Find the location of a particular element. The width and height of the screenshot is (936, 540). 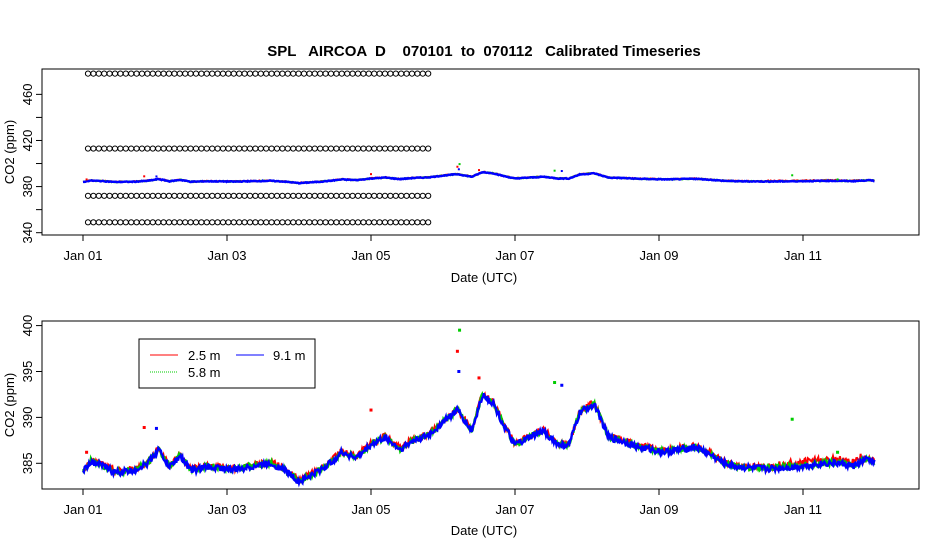

top-y-axis-label: CO2 (ppm) is located at coordinates (9, 152).